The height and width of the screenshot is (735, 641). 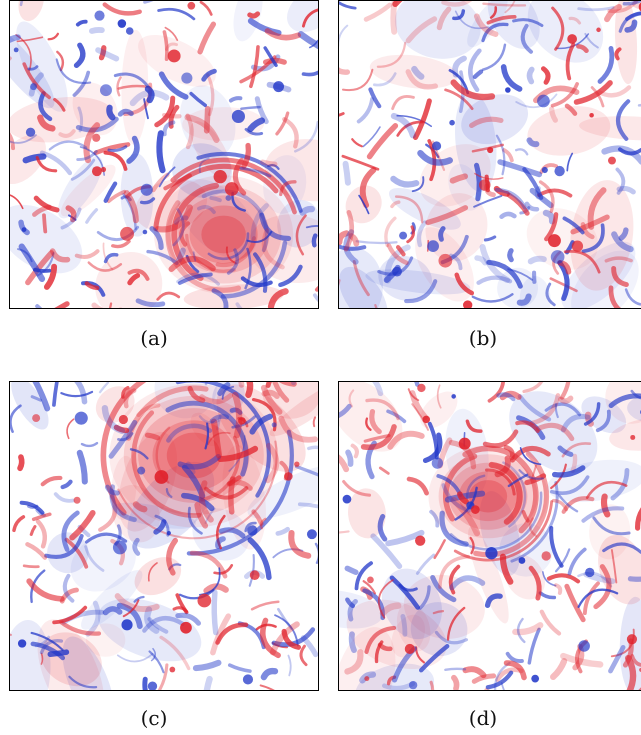 I want to click on panel-caption-a: (a), so click(x=154, y=338).